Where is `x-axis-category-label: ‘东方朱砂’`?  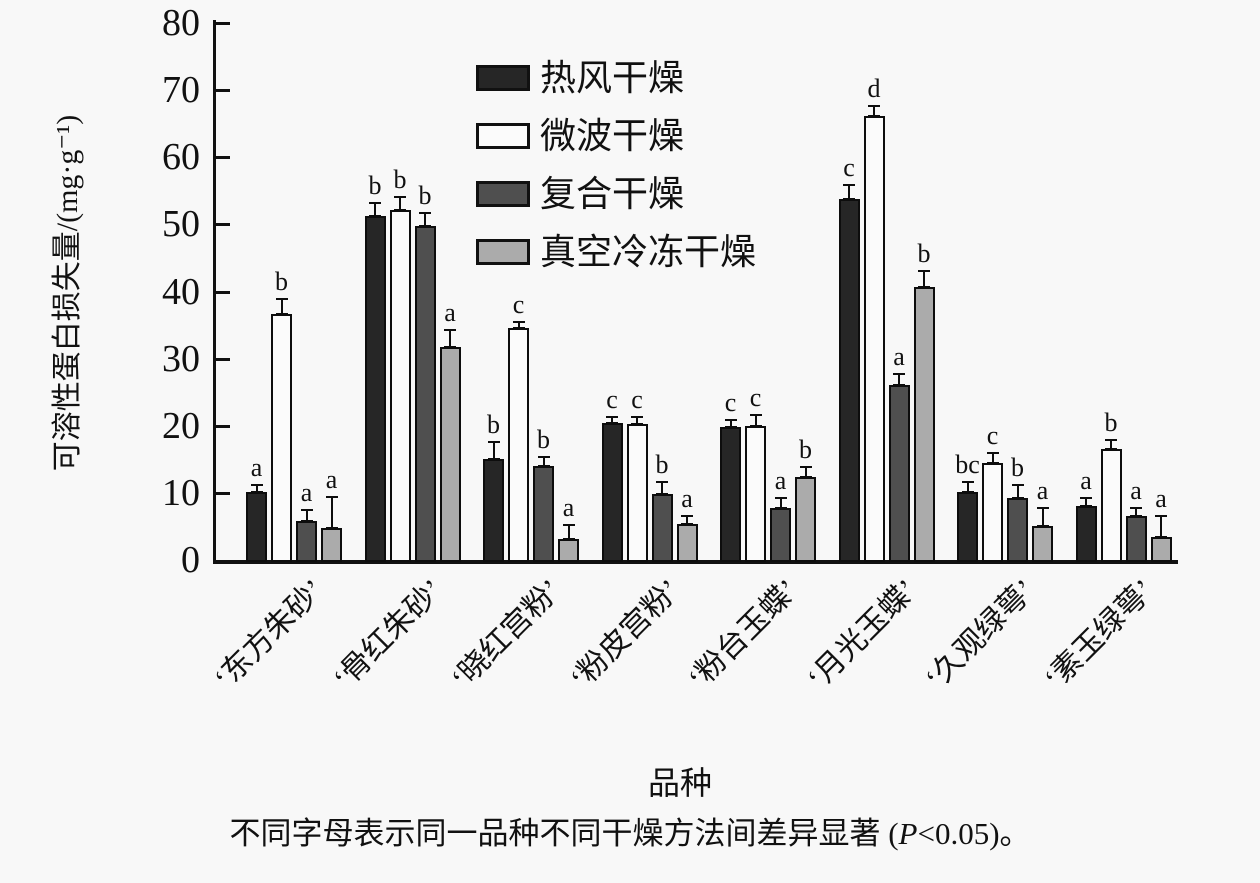
x-axis-category-label: ‘东方朱砂’ is located at coordinates (269, 634).